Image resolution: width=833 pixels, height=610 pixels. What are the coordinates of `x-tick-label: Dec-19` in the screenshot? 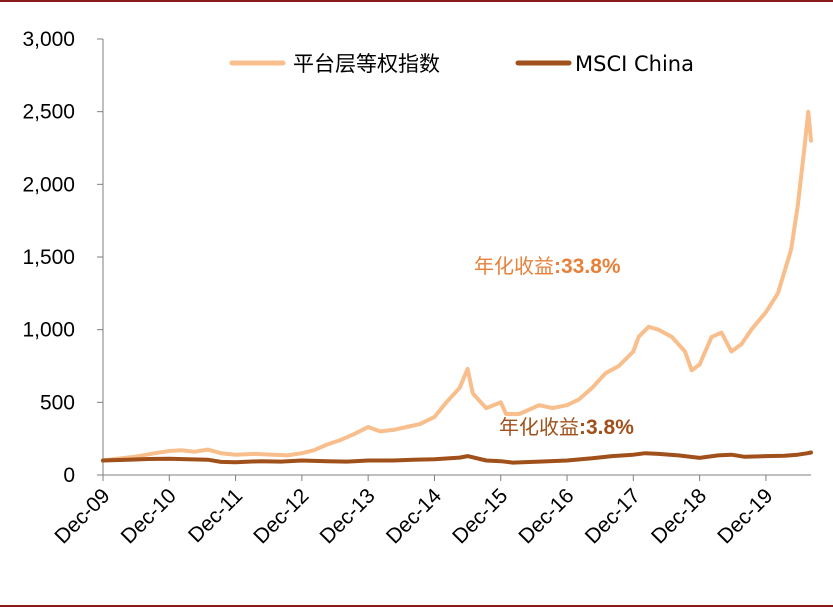 It's located at (745, 516).